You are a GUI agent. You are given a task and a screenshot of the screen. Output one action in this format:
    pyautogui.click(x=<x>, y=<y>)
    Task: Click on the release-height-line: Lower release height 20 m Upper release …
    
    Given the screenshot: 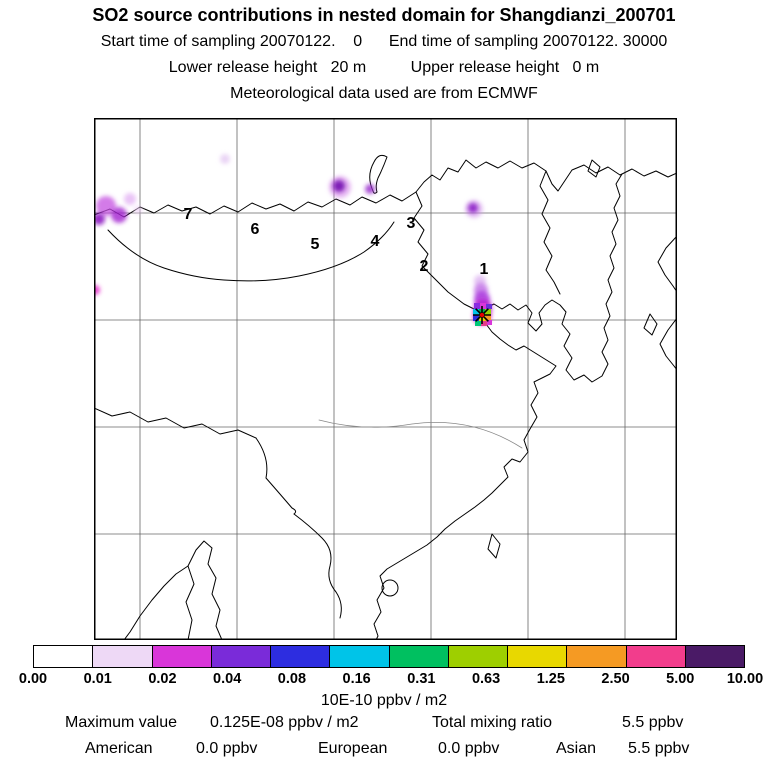 What is the action you would take?
    pyautogui.click(x=384, y=67)
    